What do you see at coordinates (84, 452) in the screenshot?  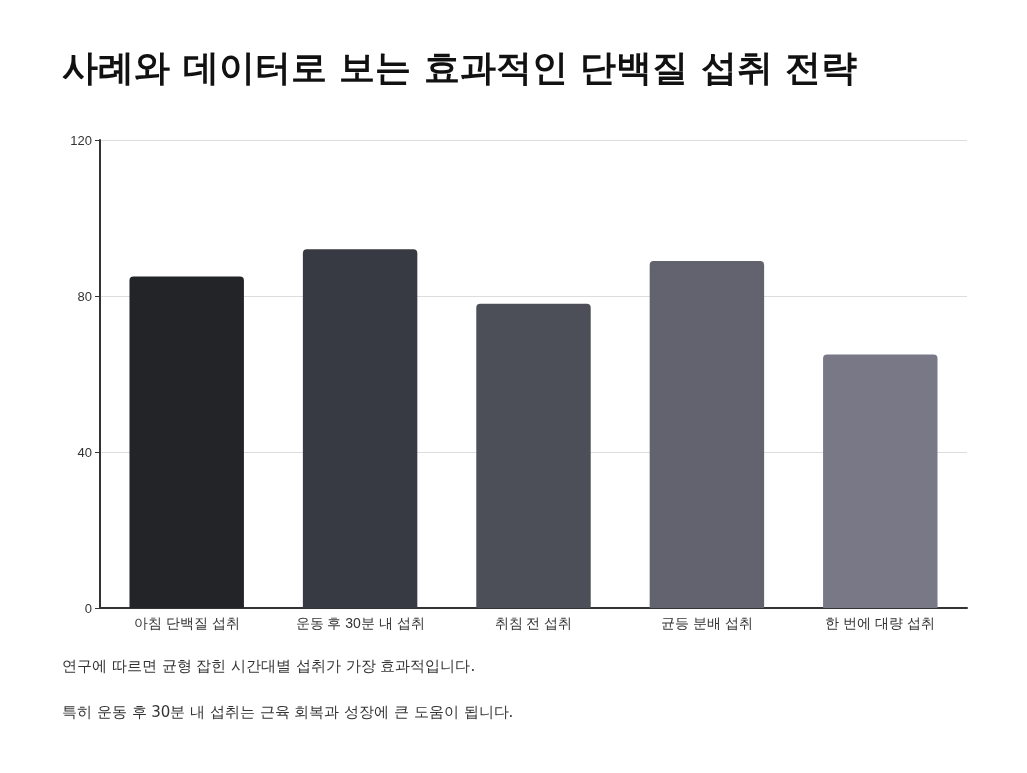 I see `y-tick-label: 40` at bounding box center [84, 452].